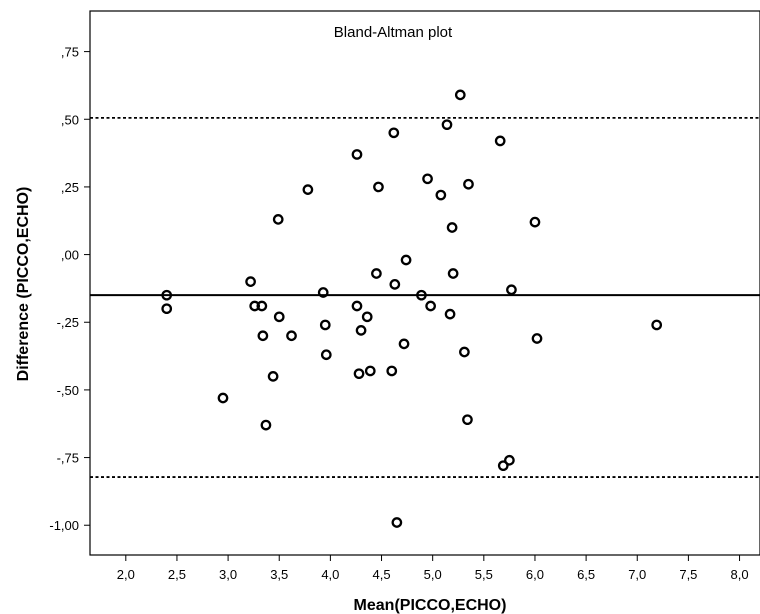  Describe the element at coordinates (68, 390) in the screenshot. I see `y-tick-label: -,50` at that location.